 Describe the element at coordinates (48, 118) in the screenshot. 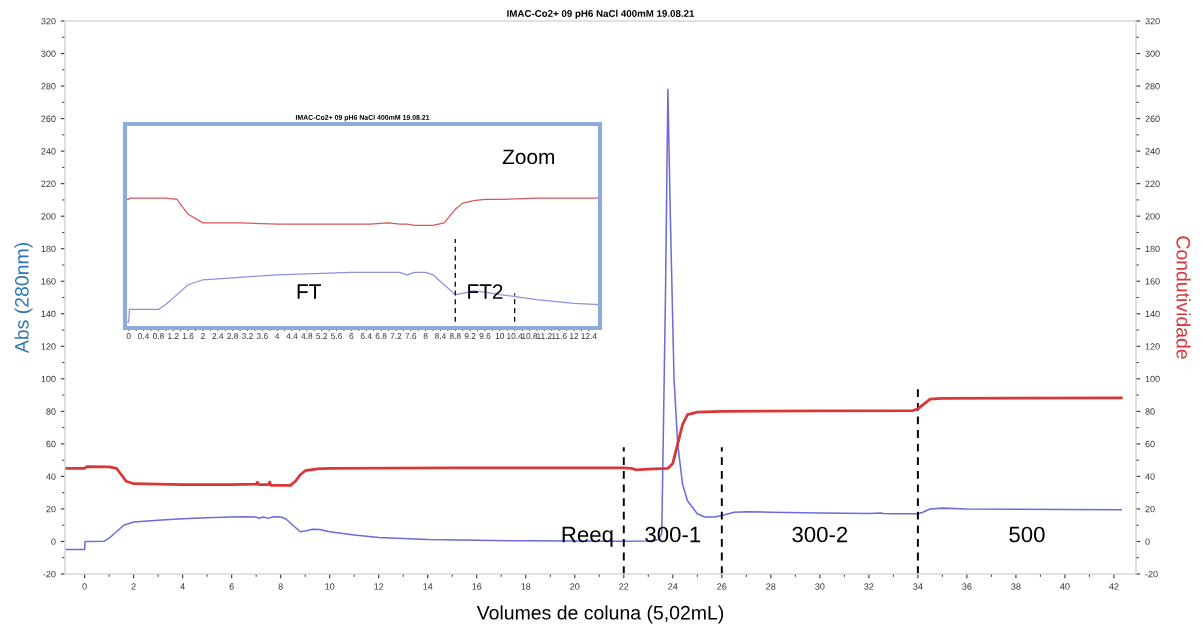

I see `y-tick-label: 260` at that location.